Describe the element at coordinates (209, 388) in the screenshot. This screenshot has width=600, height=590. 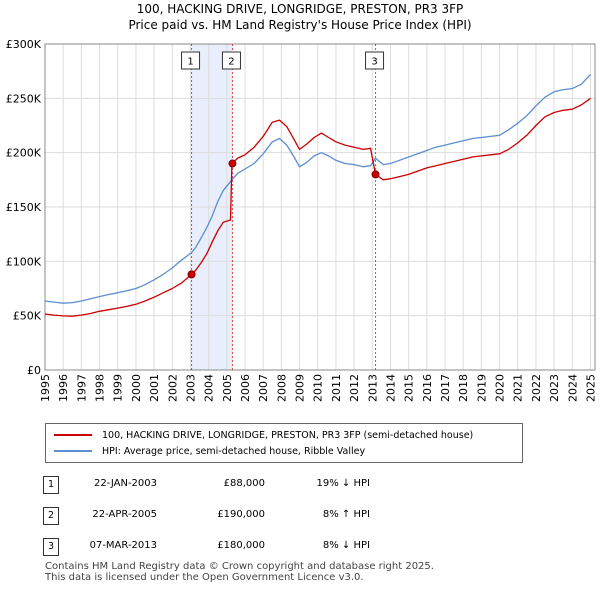
I see `x-tick-label: 2004` at that location.